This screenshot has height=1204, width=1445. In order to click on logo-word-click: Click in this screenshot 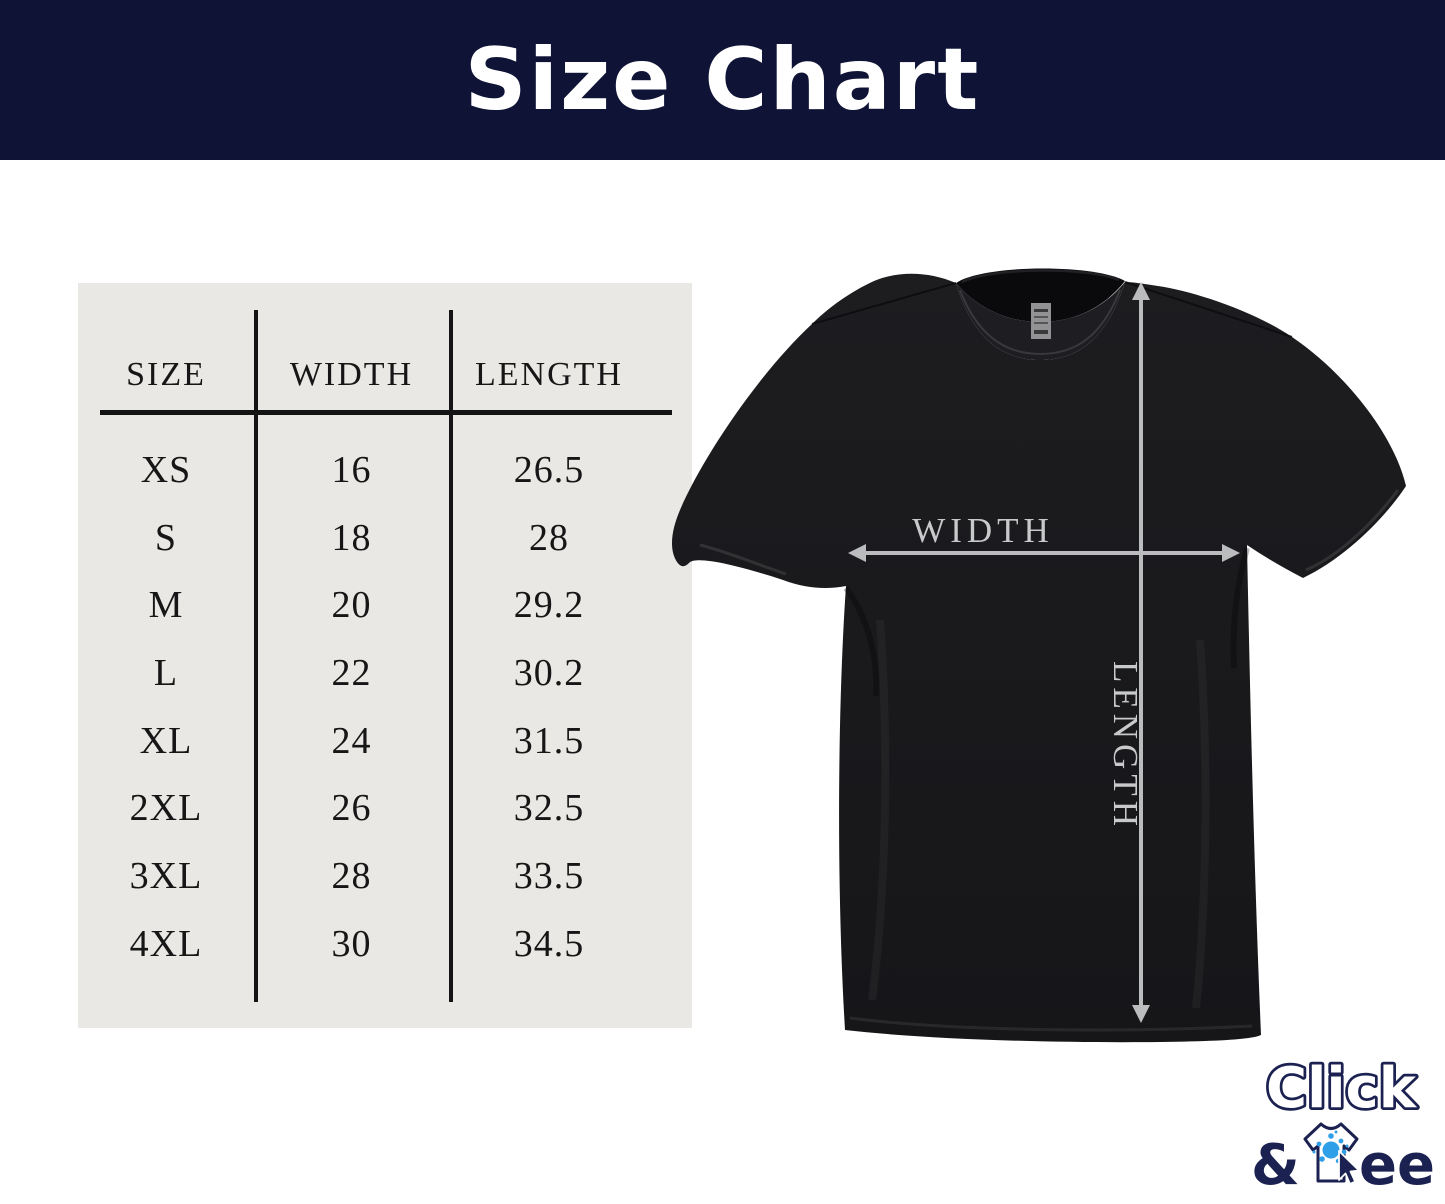, I will do `click(1342, 1088)`.